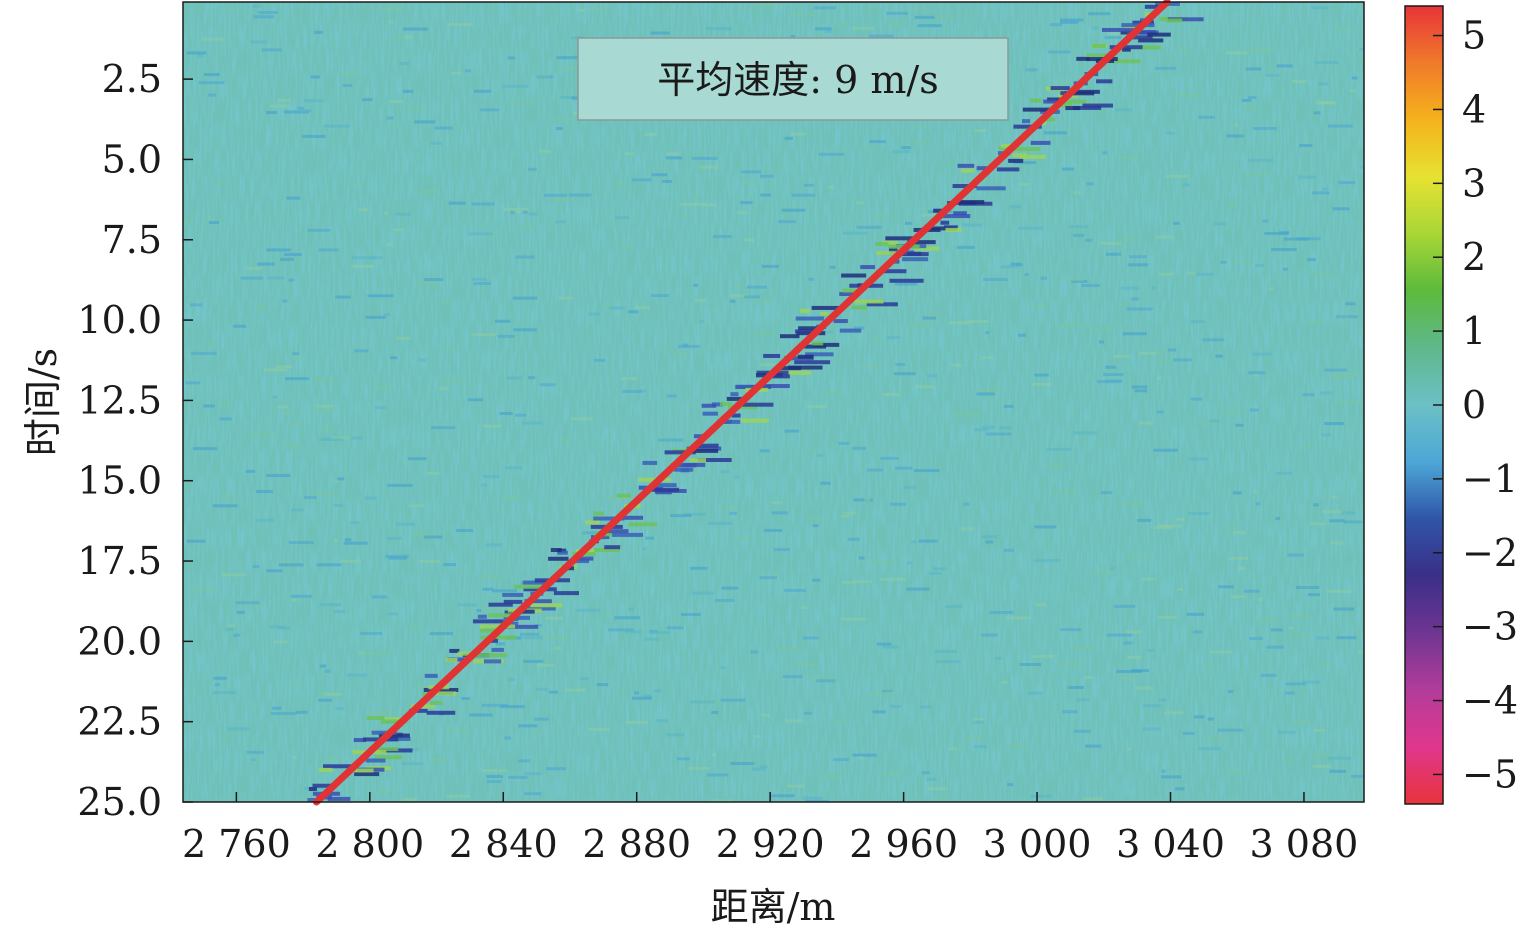  What do you see at coordinates (132, 79) in the screenshot?
I see `y-tick-label: 2.5` at bounding box center [132, 79].